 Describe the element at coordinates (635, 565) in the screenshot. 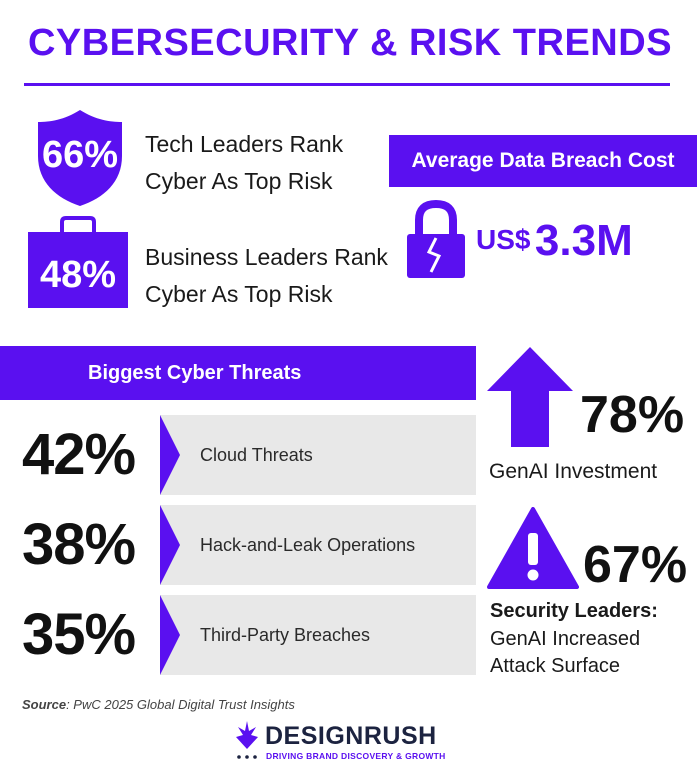

I see `security-value: 67%` at that location.